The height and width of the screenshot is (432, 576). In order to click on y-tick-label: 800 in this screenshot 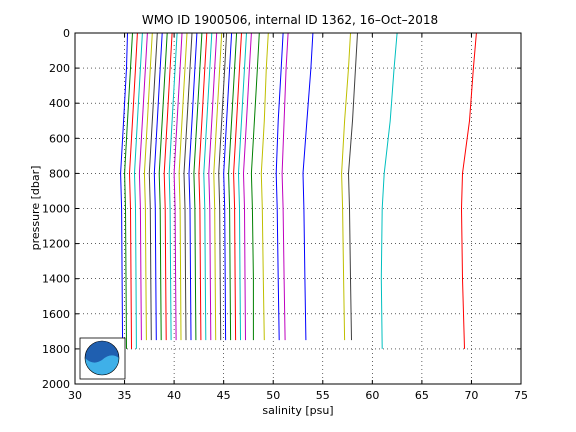, I will do `click(59, 173)`.